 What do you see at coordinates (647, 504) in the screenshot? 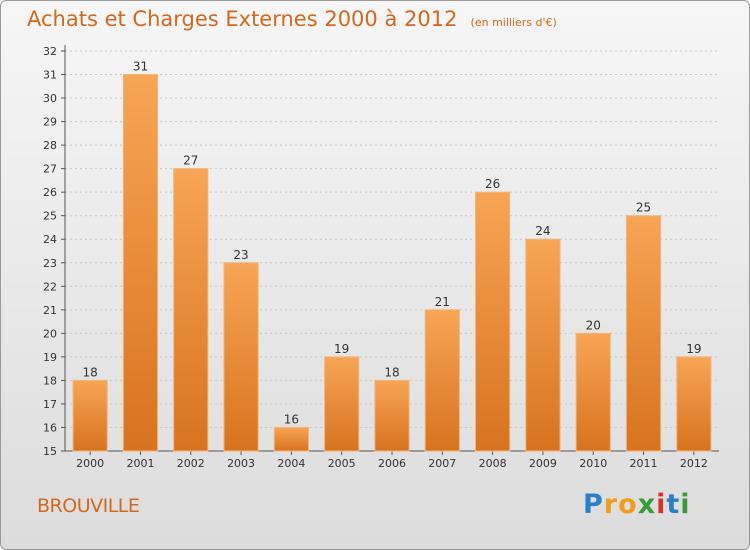
I see `logo-letter: x` at bounding box center [647, 504].